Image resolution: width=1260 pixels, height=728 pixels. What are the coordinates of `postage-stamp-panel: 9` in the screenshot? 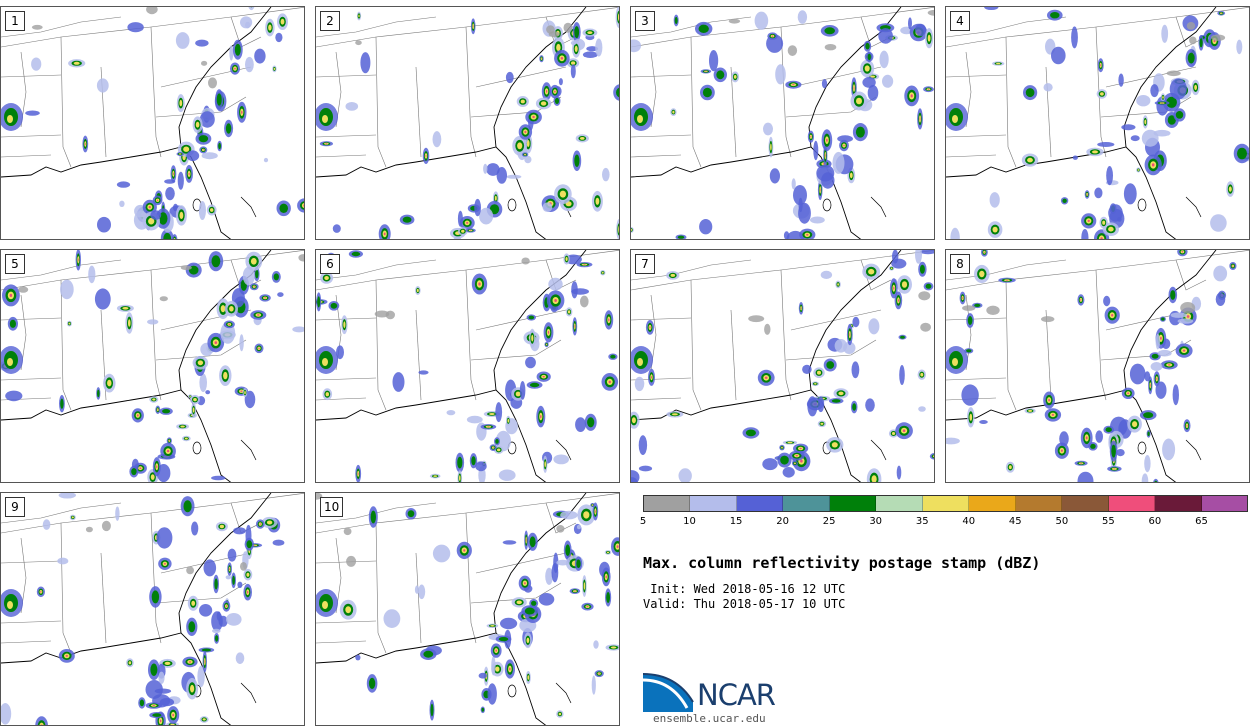 It's located at (152, 609).